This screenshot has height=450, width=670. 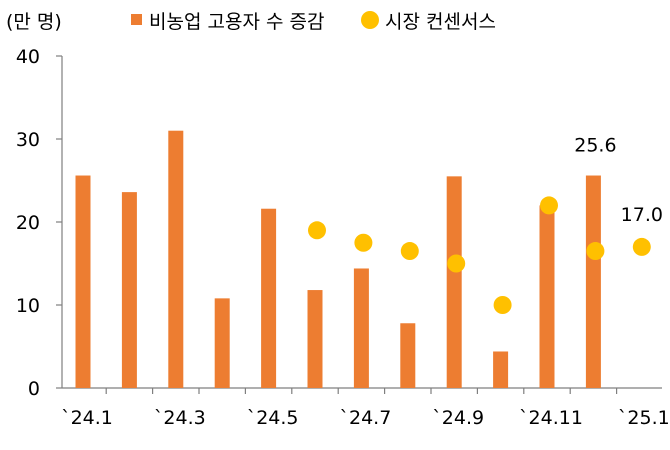 I want to click on x-tick-label: `25.1, so click(x=644, y=418).